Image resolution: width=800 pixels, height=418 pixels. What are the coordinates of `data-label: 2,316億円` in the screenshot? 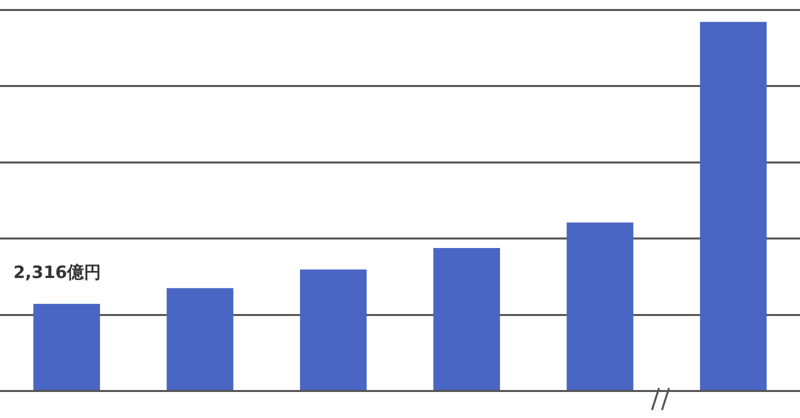 It's located at (57, 272).